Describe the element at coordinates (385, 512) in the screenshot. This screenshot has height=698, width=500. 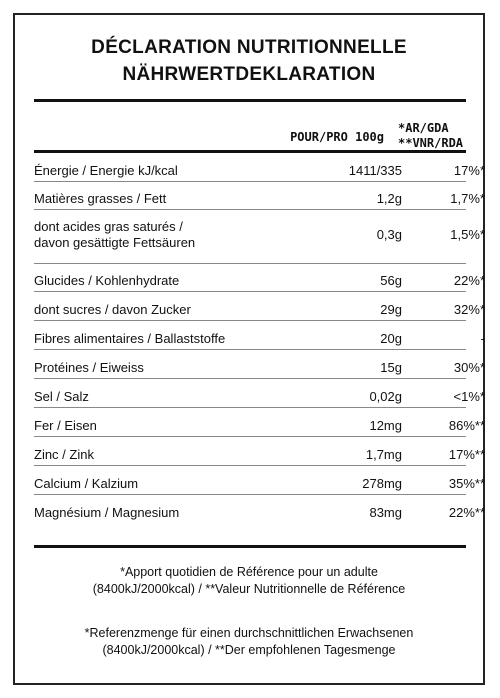
I see `nutrient-value: 83mg` at that location.